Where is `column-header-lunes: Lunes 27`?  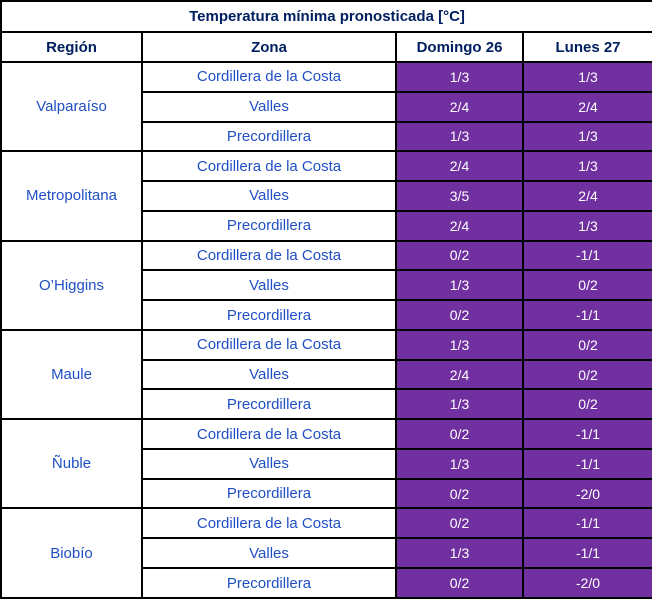
column-header-lunes: Lunes 27 is located at coordinates (586, 47).